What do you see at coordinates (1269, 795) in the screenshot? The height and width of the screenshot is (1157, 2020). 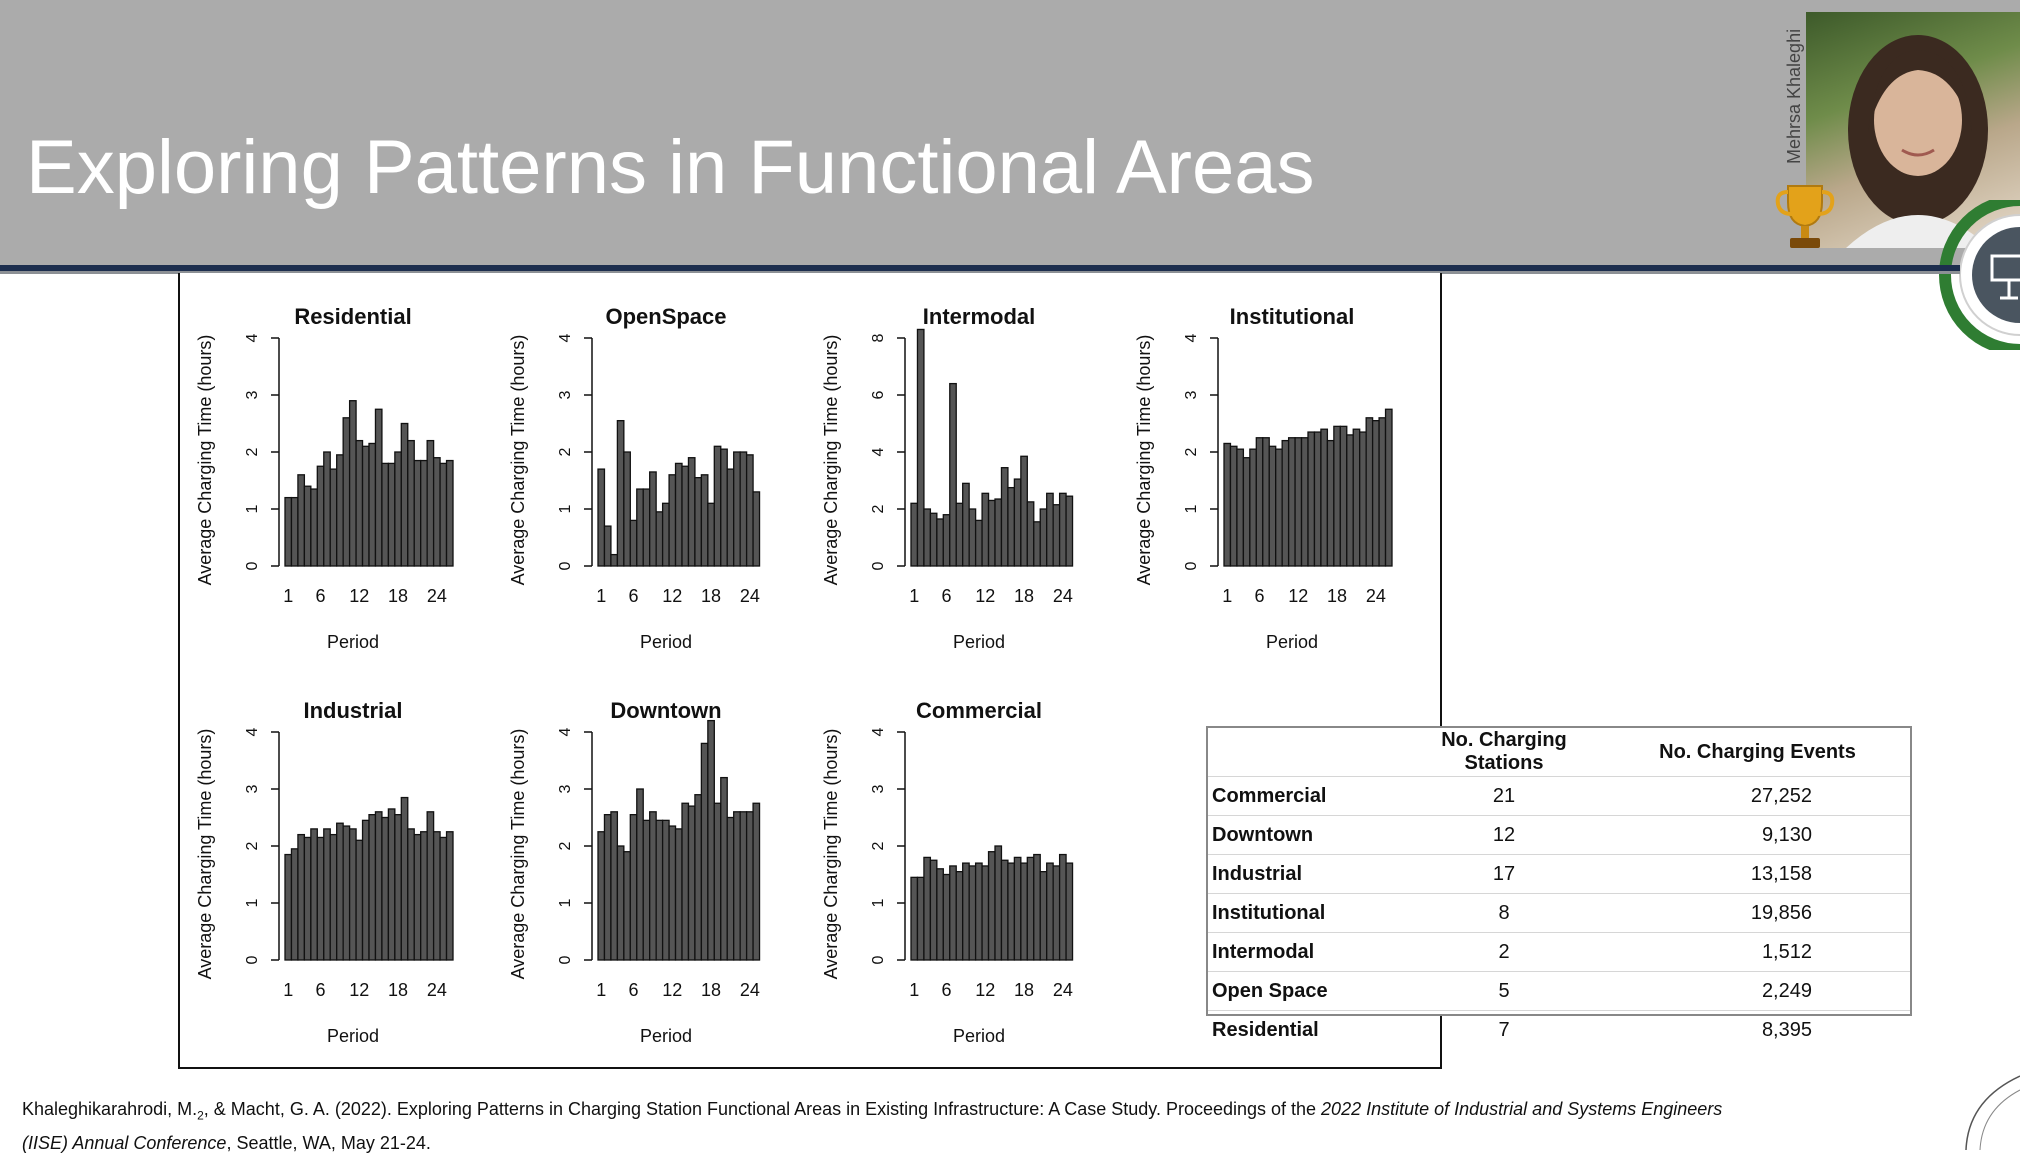 I see `table-cell-area: Commercial` at bounding box center [1269, 795].